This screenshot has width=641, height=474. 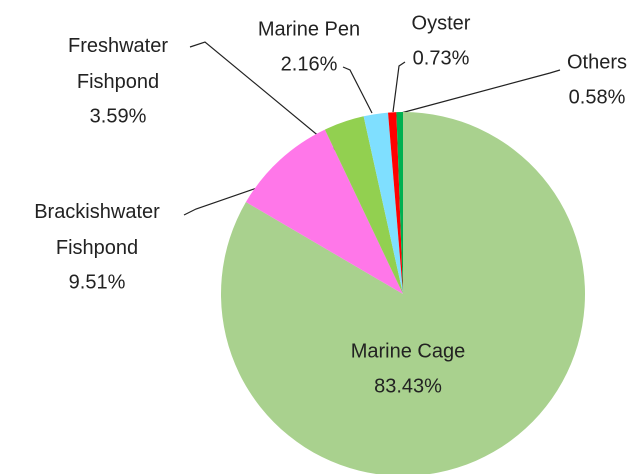 I want to click on slice-label: Oyster, so click(x=441, y=23).